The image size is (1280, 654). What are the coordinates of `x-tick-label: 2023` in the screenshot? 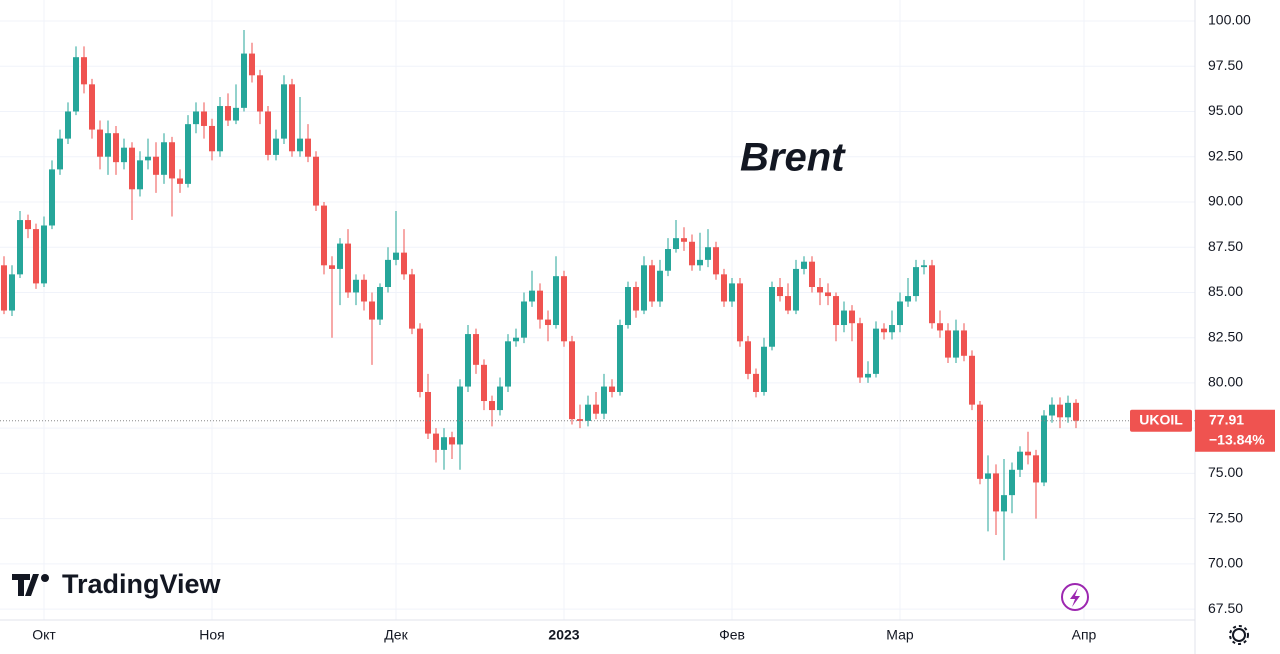 It's located at (563, 635).